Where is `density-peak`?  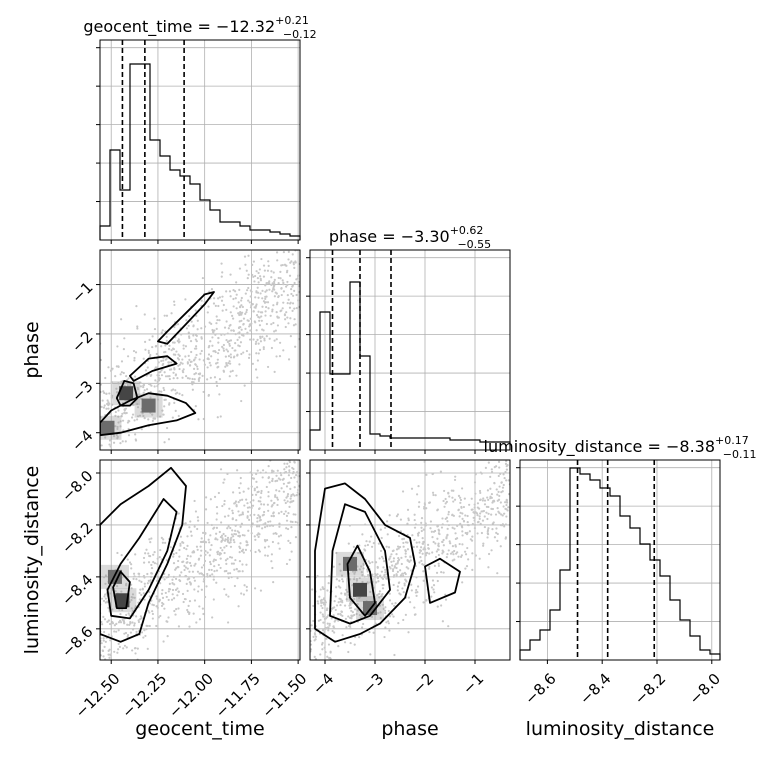
density-peak is located at coordinates (350, 563).